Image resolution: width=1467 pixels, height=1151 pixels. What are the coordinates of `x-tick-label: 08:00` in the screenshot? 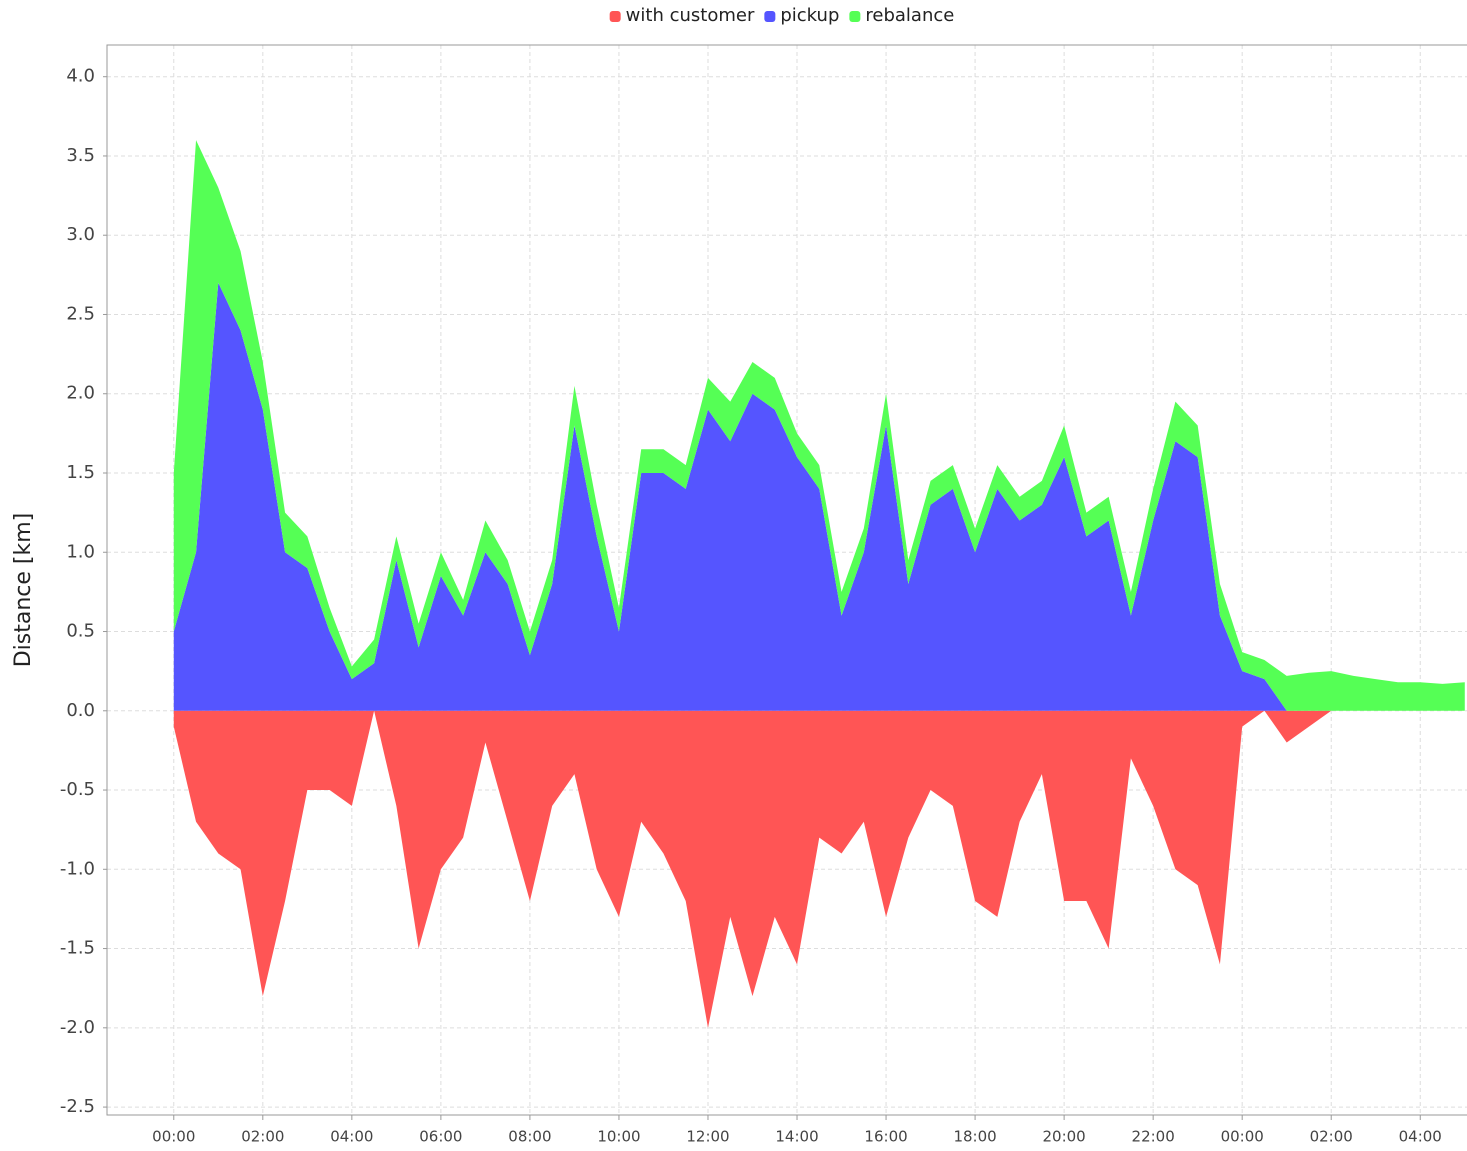 It's located at (529, 1137).